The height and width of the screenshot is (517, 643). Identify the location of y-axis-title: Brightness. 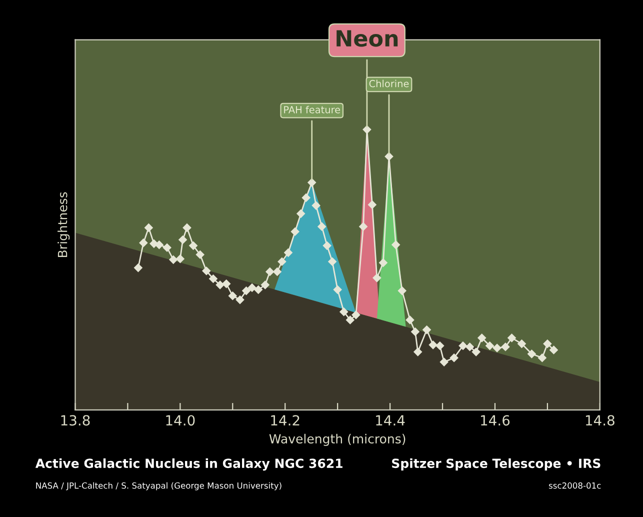
(64, 224).